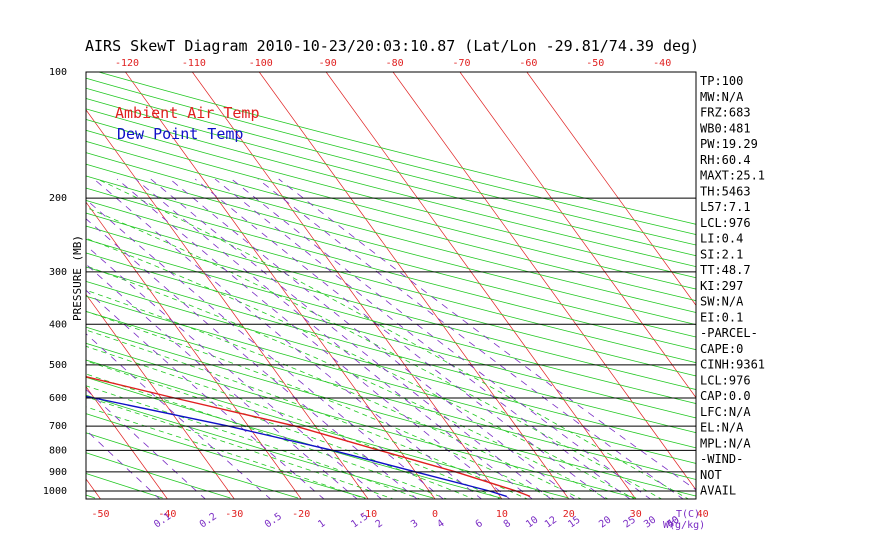 This screenshot has width=870, height=560. Describe the element at coordinates (662, 63) in the screenshot. I see `top-temperature-tick-label: -40` at that location.